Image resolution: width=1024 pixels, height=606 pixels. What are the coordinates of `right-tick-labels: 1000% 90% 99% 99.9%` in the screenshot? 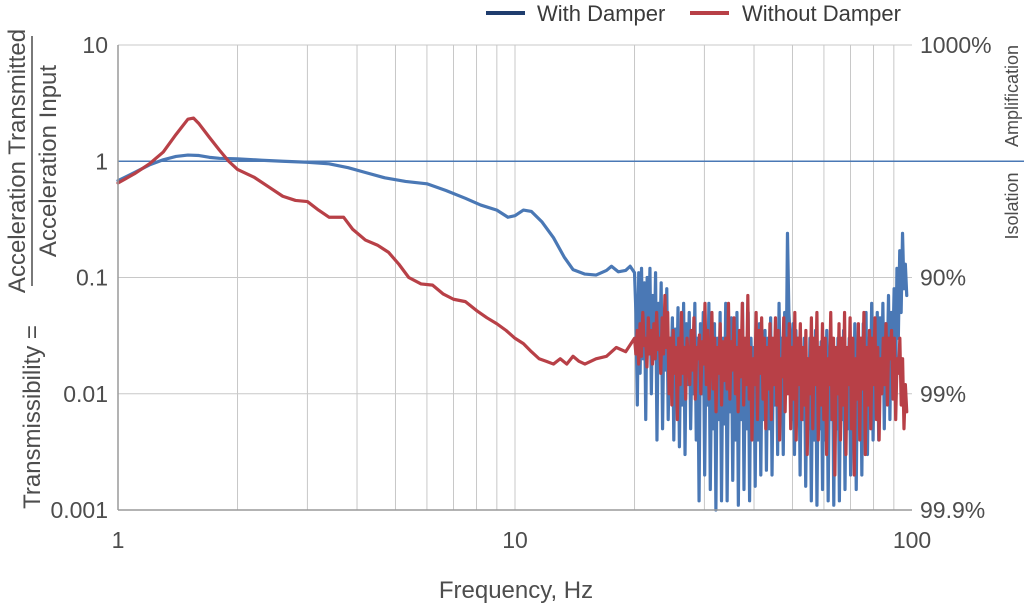 It's located at (956, 277).